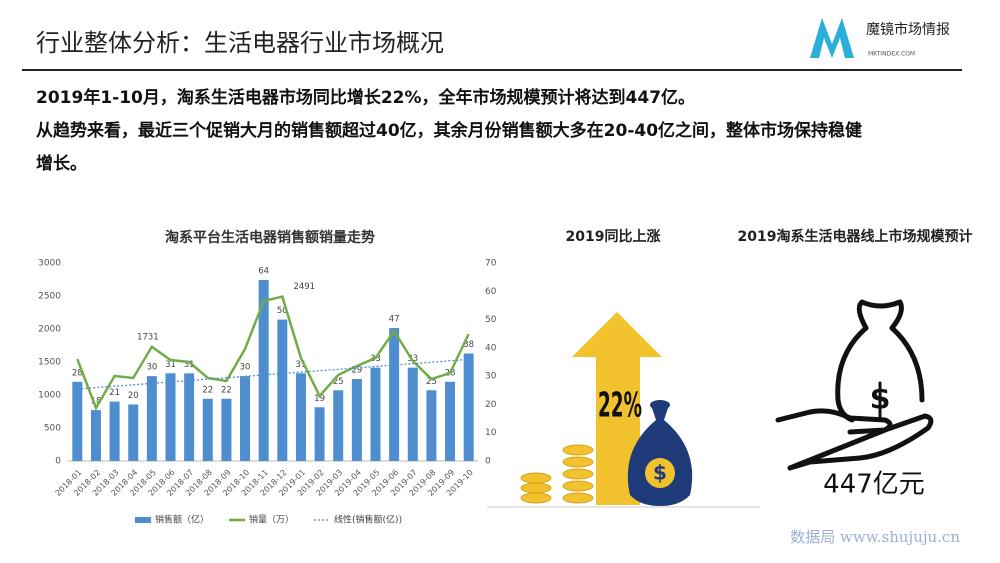  I want to click on y-tick-label: 2500, so click(49, 297).